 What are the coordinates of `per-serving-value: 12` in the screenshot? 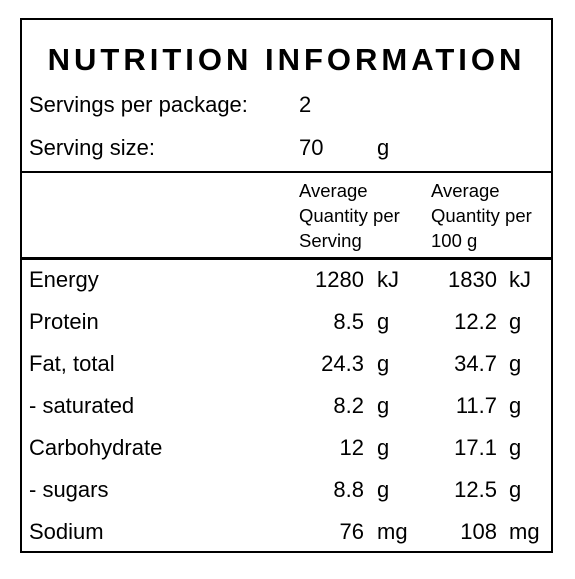 It's located at (351, 447).